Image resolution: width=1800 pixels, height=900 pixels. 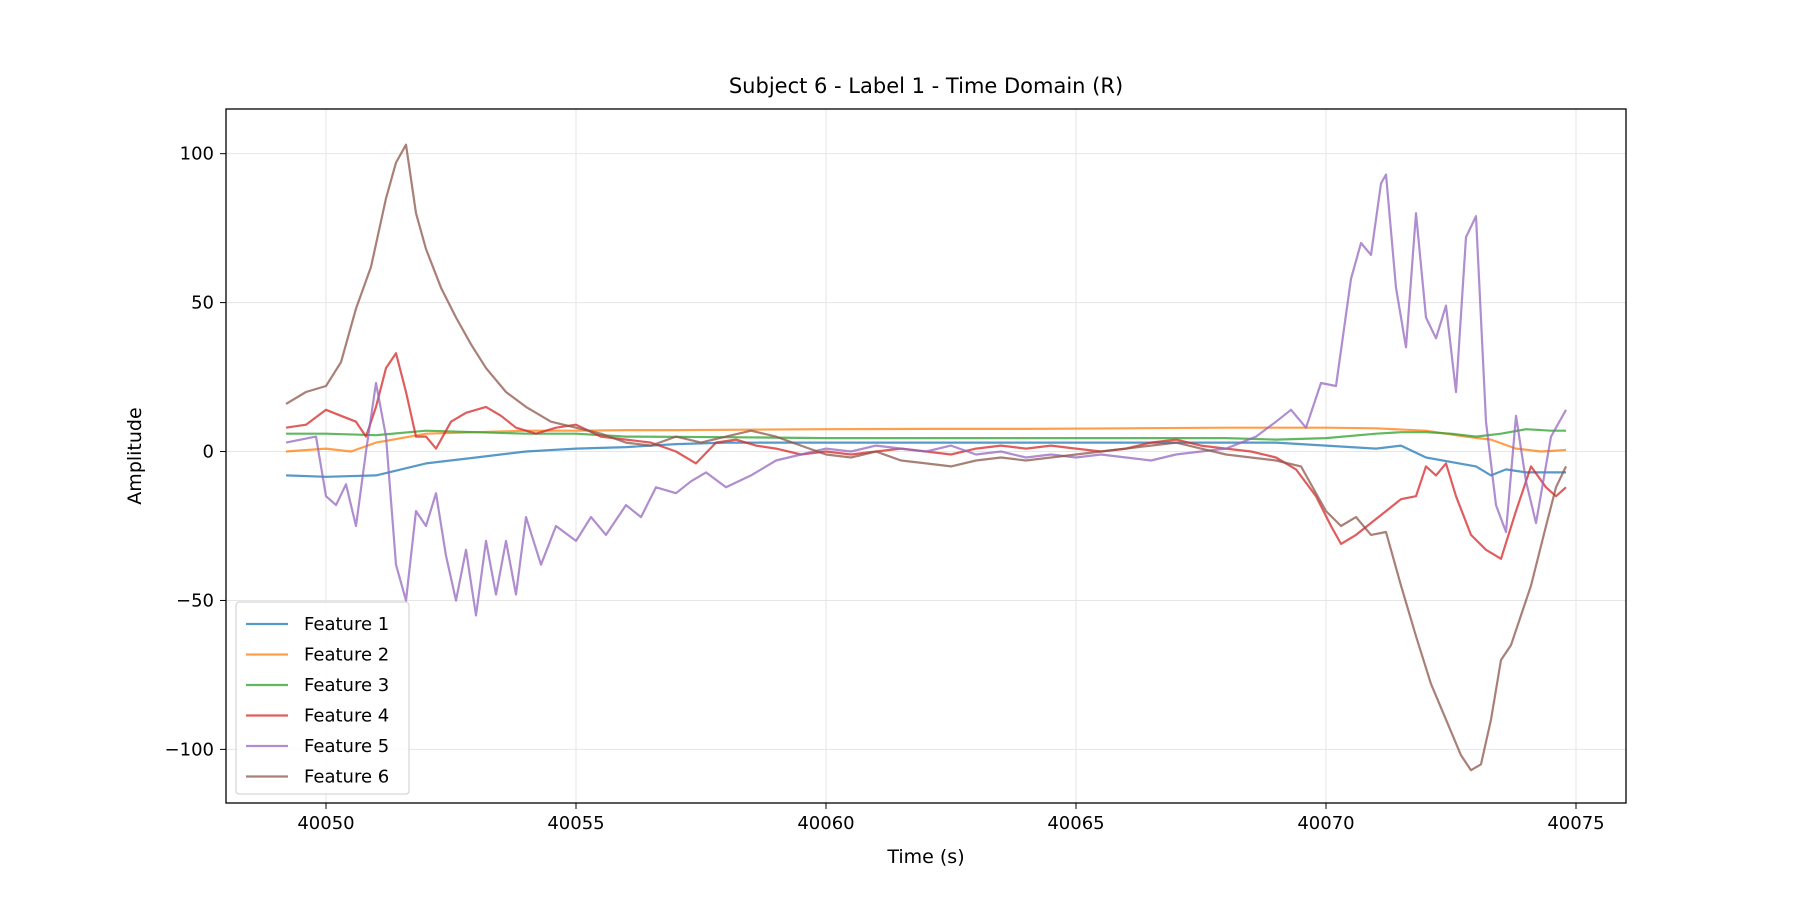 I want to click on legend-label: Feature 1, so click(x=346, y=624).